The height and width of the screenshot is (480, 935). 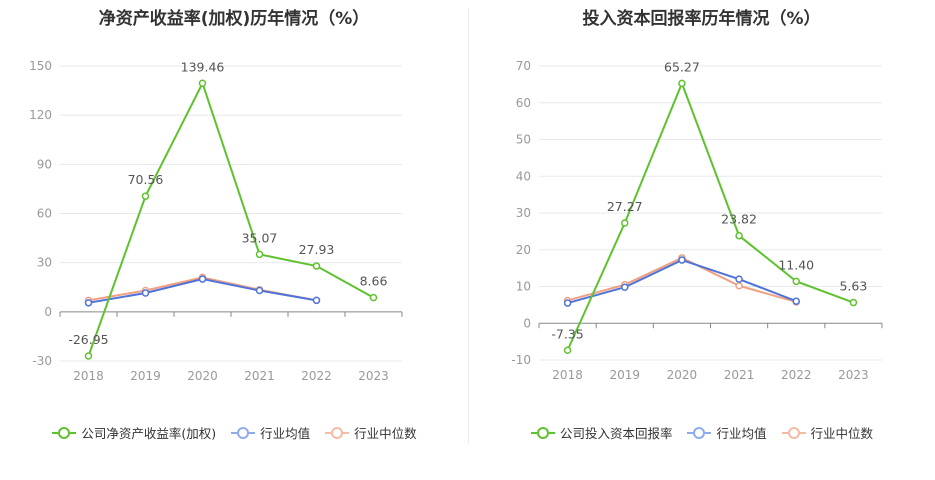 What do you see at coordinates (146, 179) in the screenshot?
I see `data-label: 70.56` at bounding box center [146, 179].